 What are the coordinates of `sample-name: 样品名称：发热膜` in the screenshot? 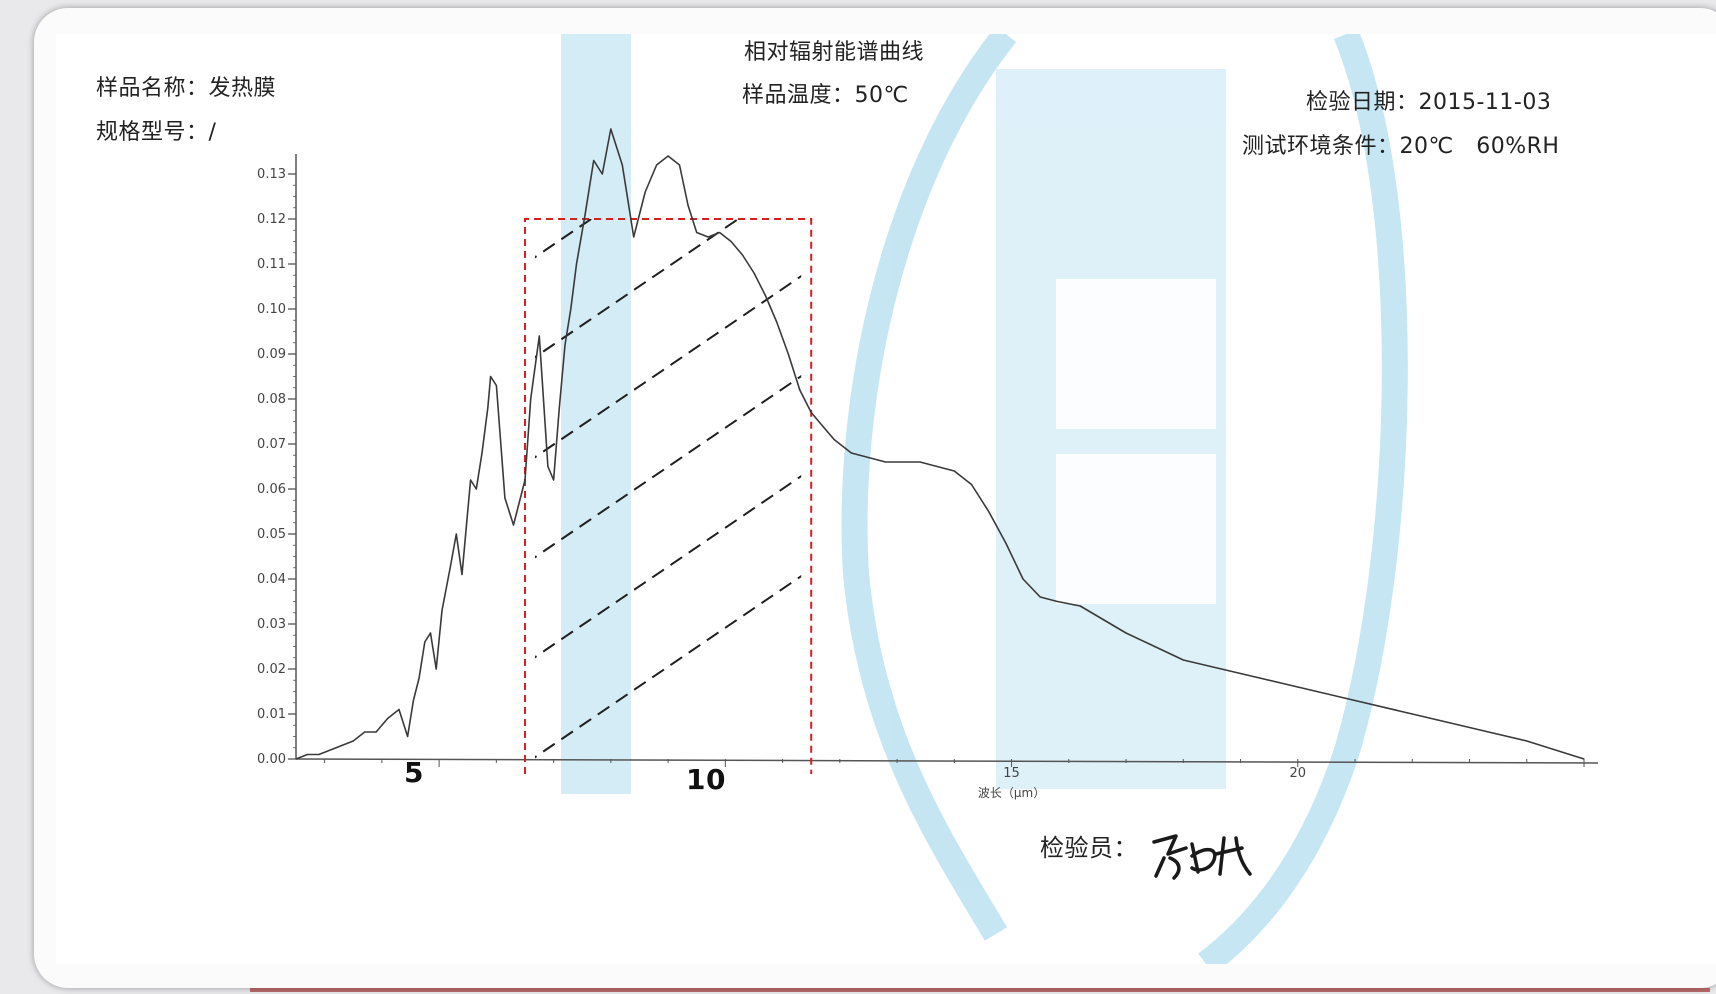 It's located at (186, 88).